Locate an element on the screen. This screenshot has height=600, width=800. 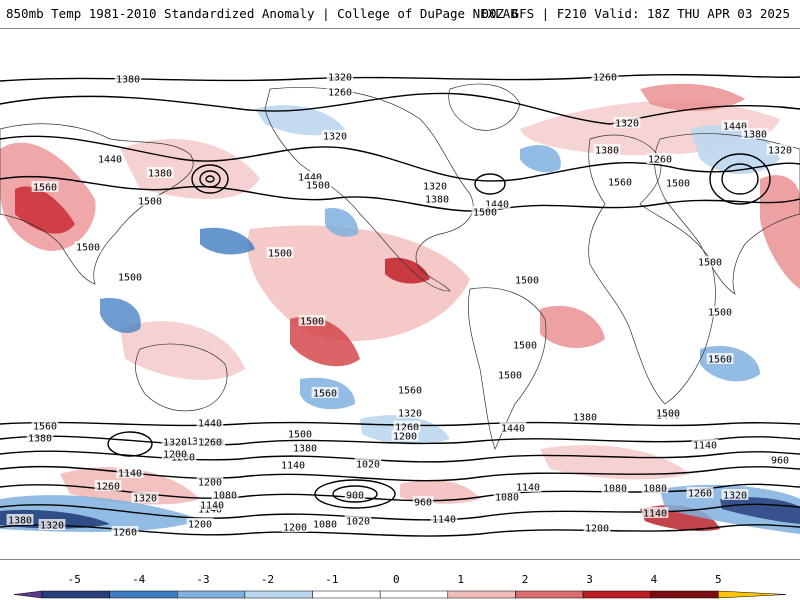
colorbar-swatches is located at coordinates (400, 594).